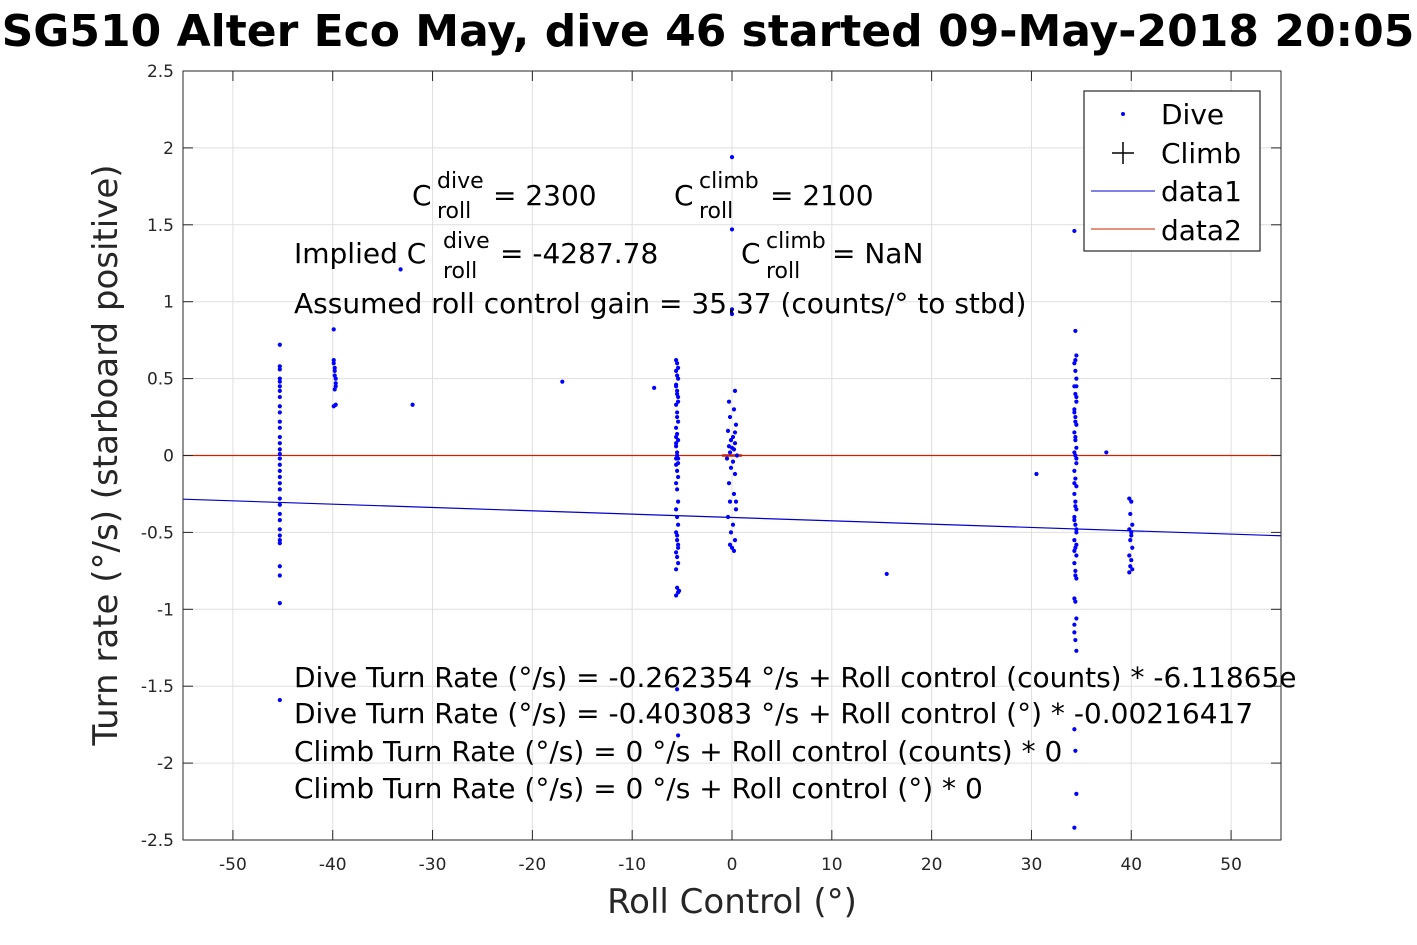 This screenshot has height=945, width=1417. I want to click on x-tick-label: -30, so click(433, 865).